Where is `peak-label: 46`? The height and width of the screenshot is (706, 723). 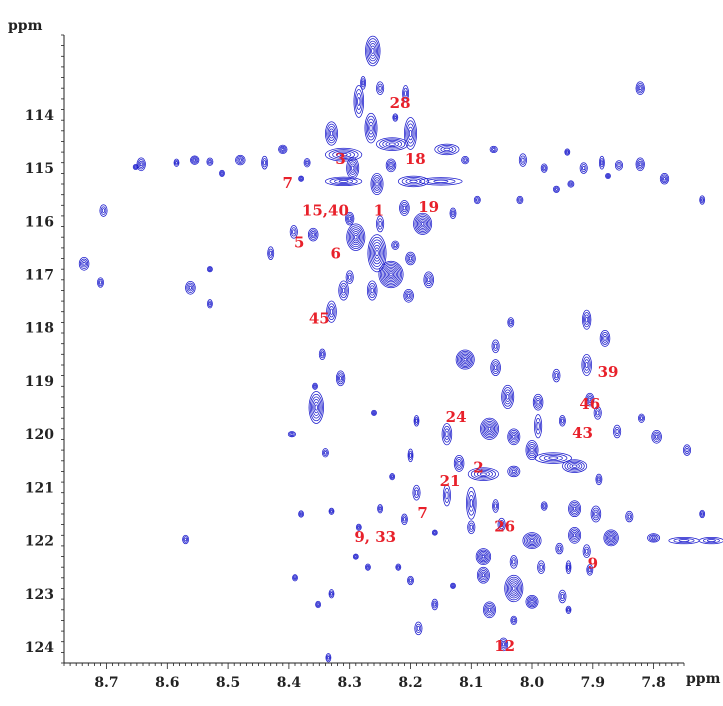
peak-label: 46 is located at coordinates (589, 404).